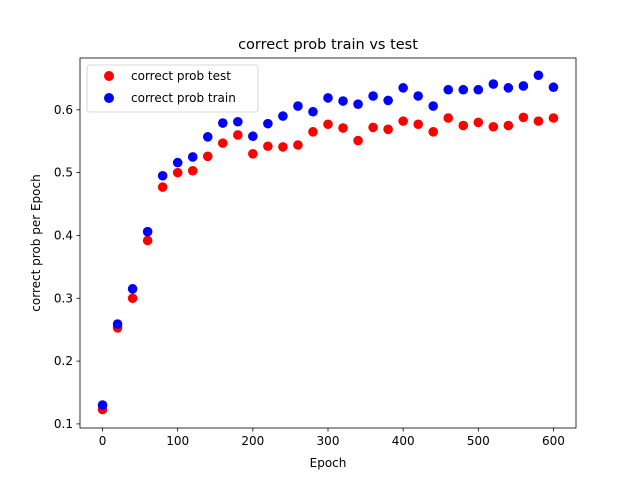  Describe the element at coordinates (328, 441) in the screenshot. I see `x-tick-label-3: 300` at that location.